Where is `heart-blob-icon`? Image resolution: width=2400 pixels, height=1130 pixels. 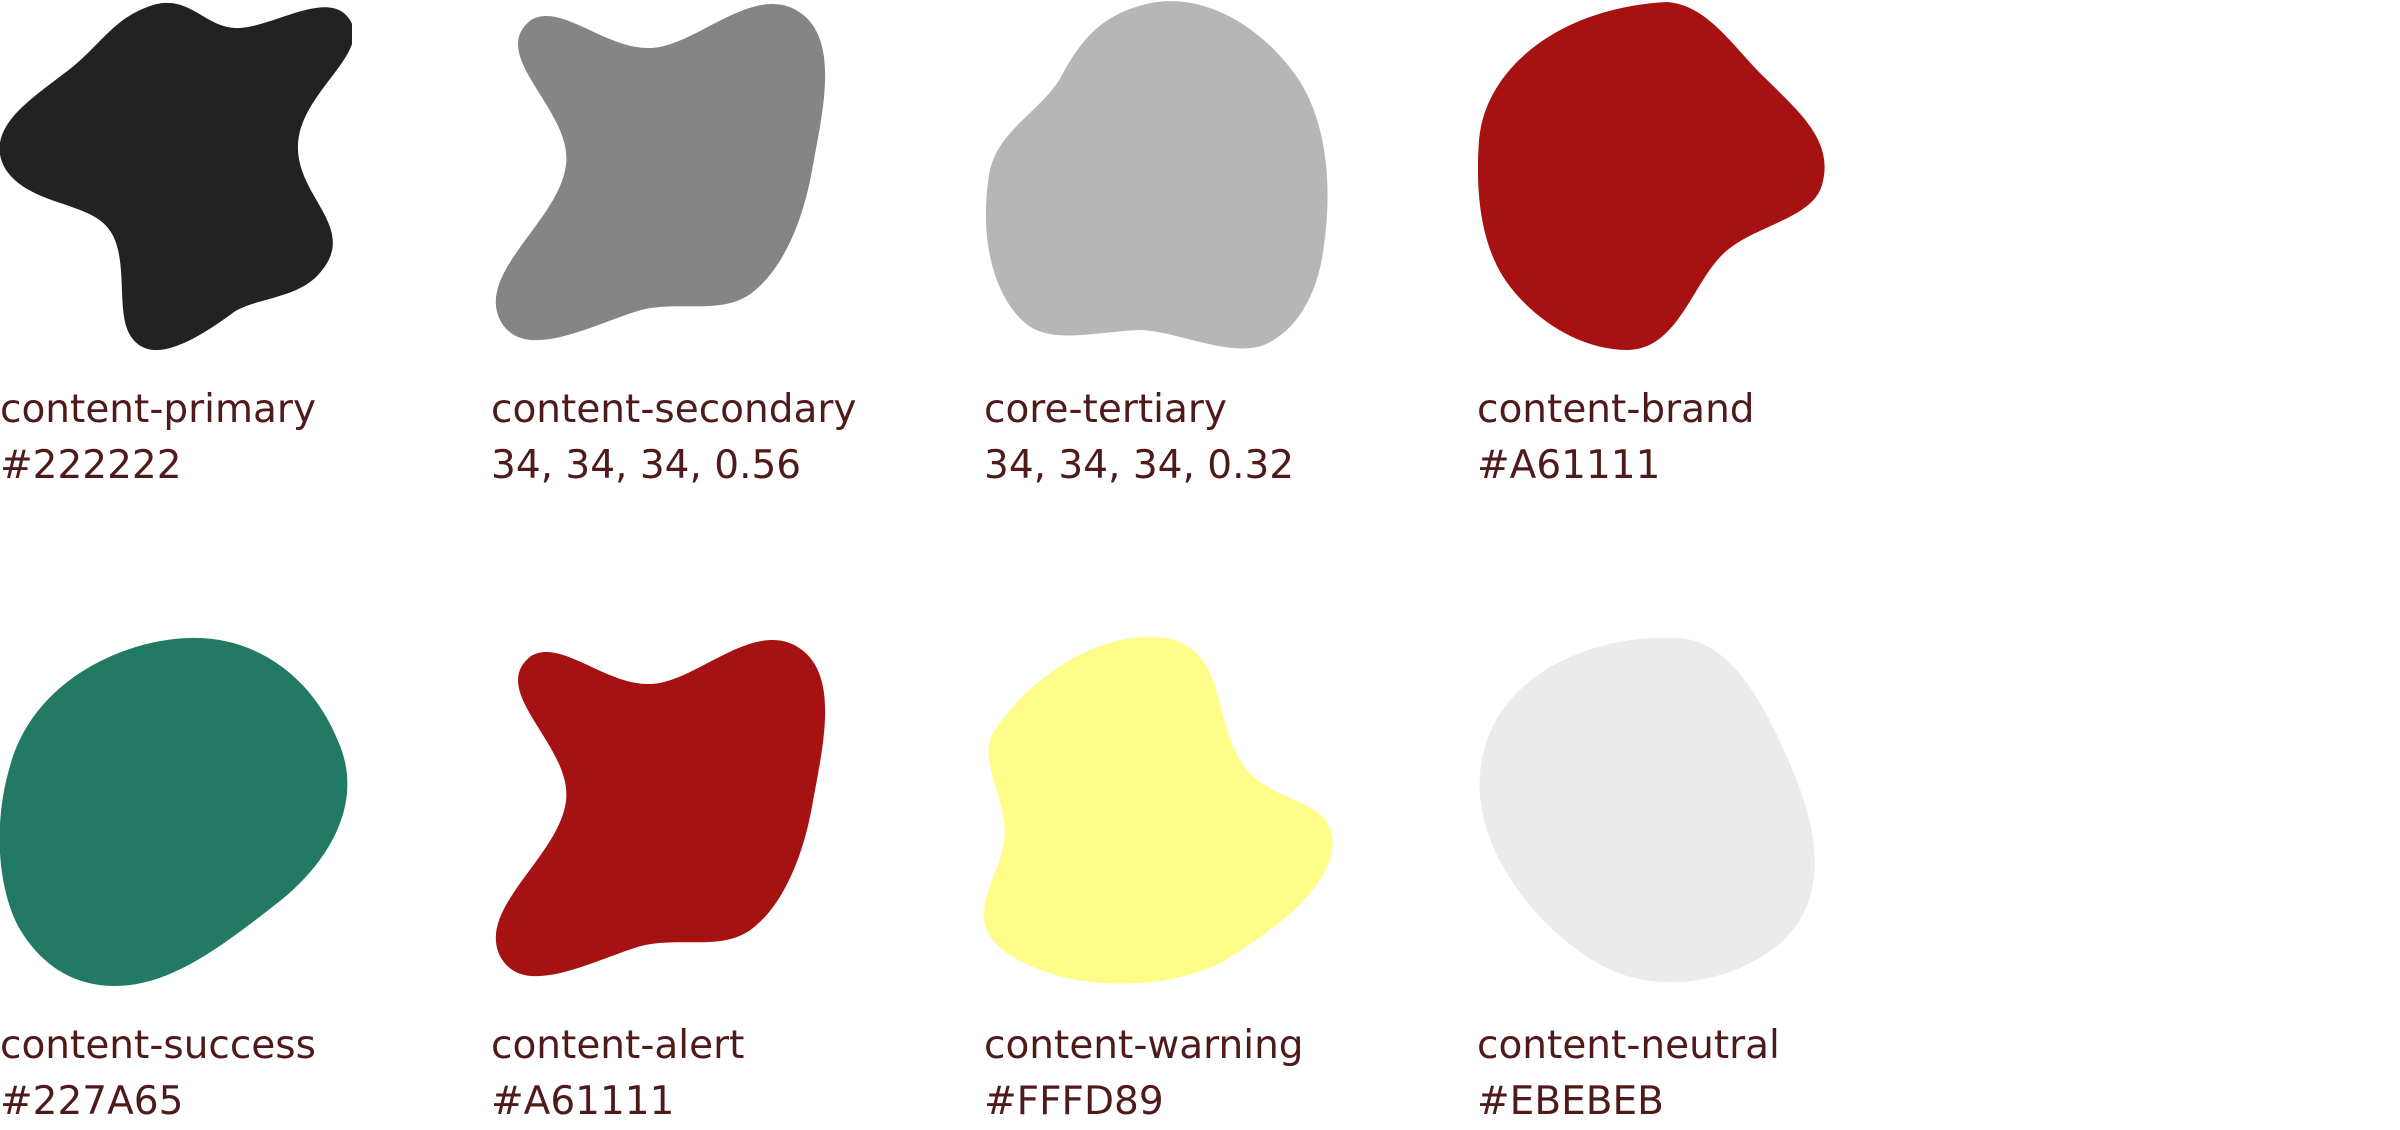
heart-blob-icon is located at coordinates (1651, 176).